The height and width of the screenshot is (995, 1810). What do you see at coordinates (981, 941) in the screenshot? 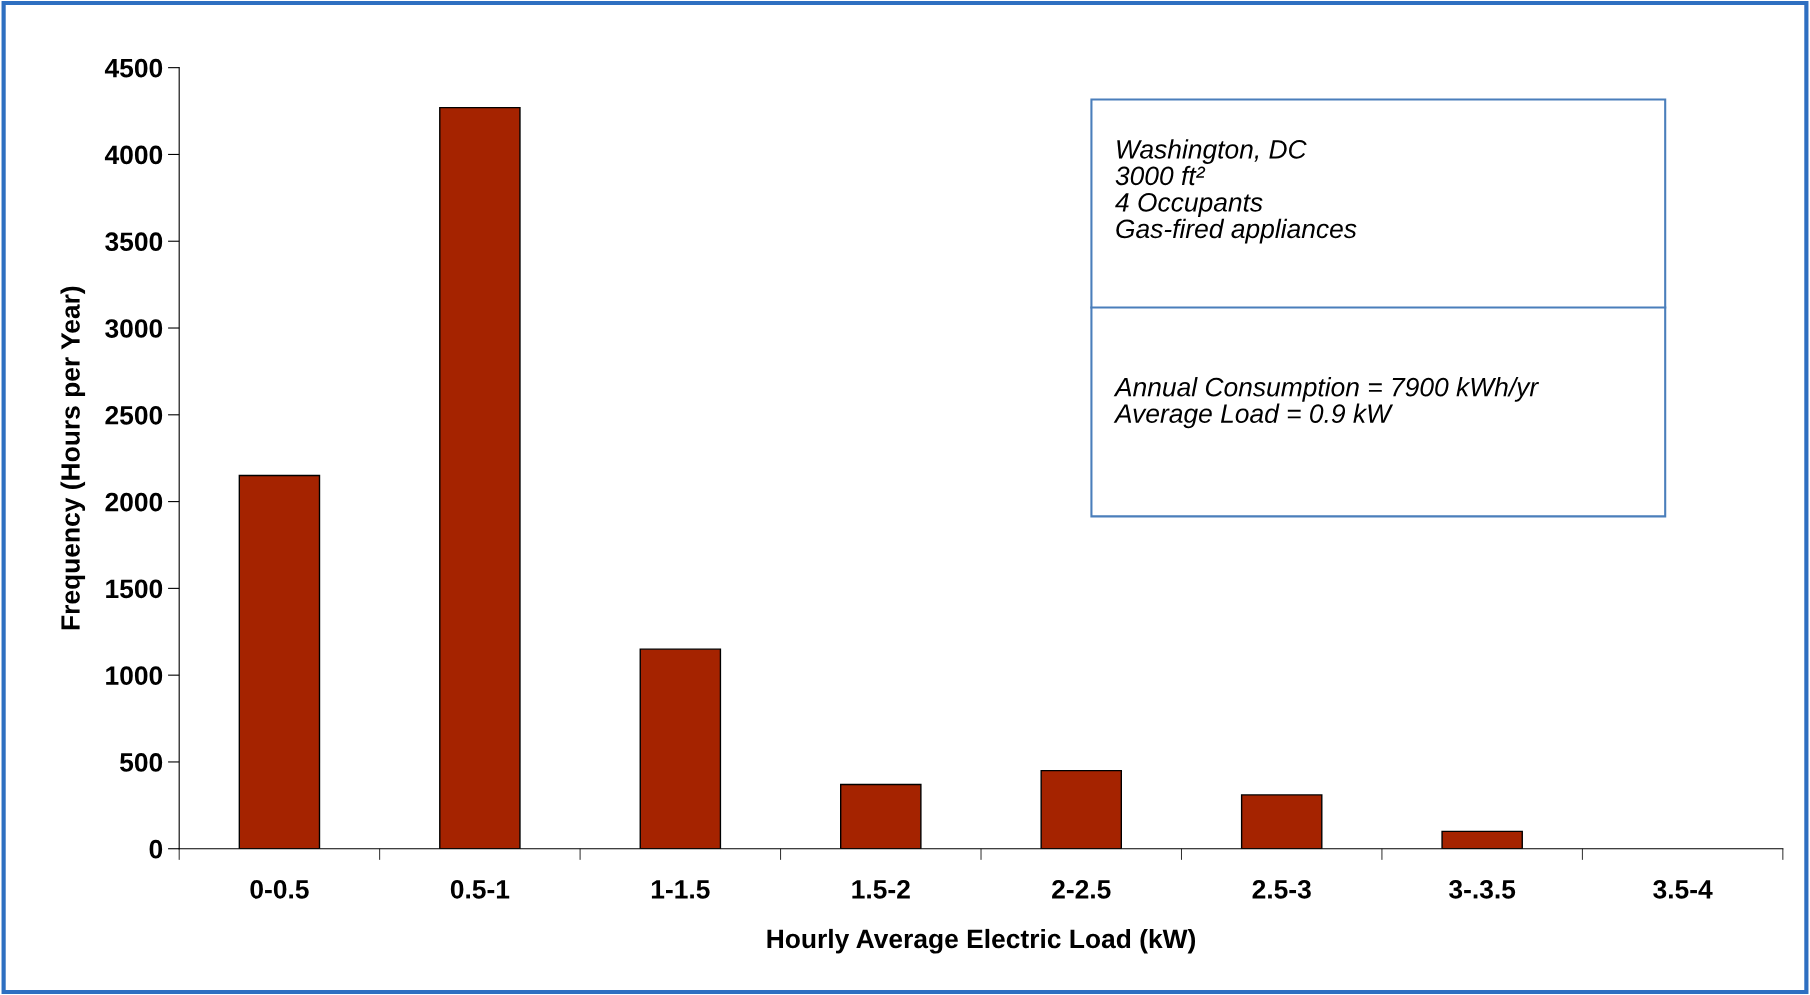
I see `x-axis-title: Hourly Average Electric Load (kW)` at bounding box center [981, 941].